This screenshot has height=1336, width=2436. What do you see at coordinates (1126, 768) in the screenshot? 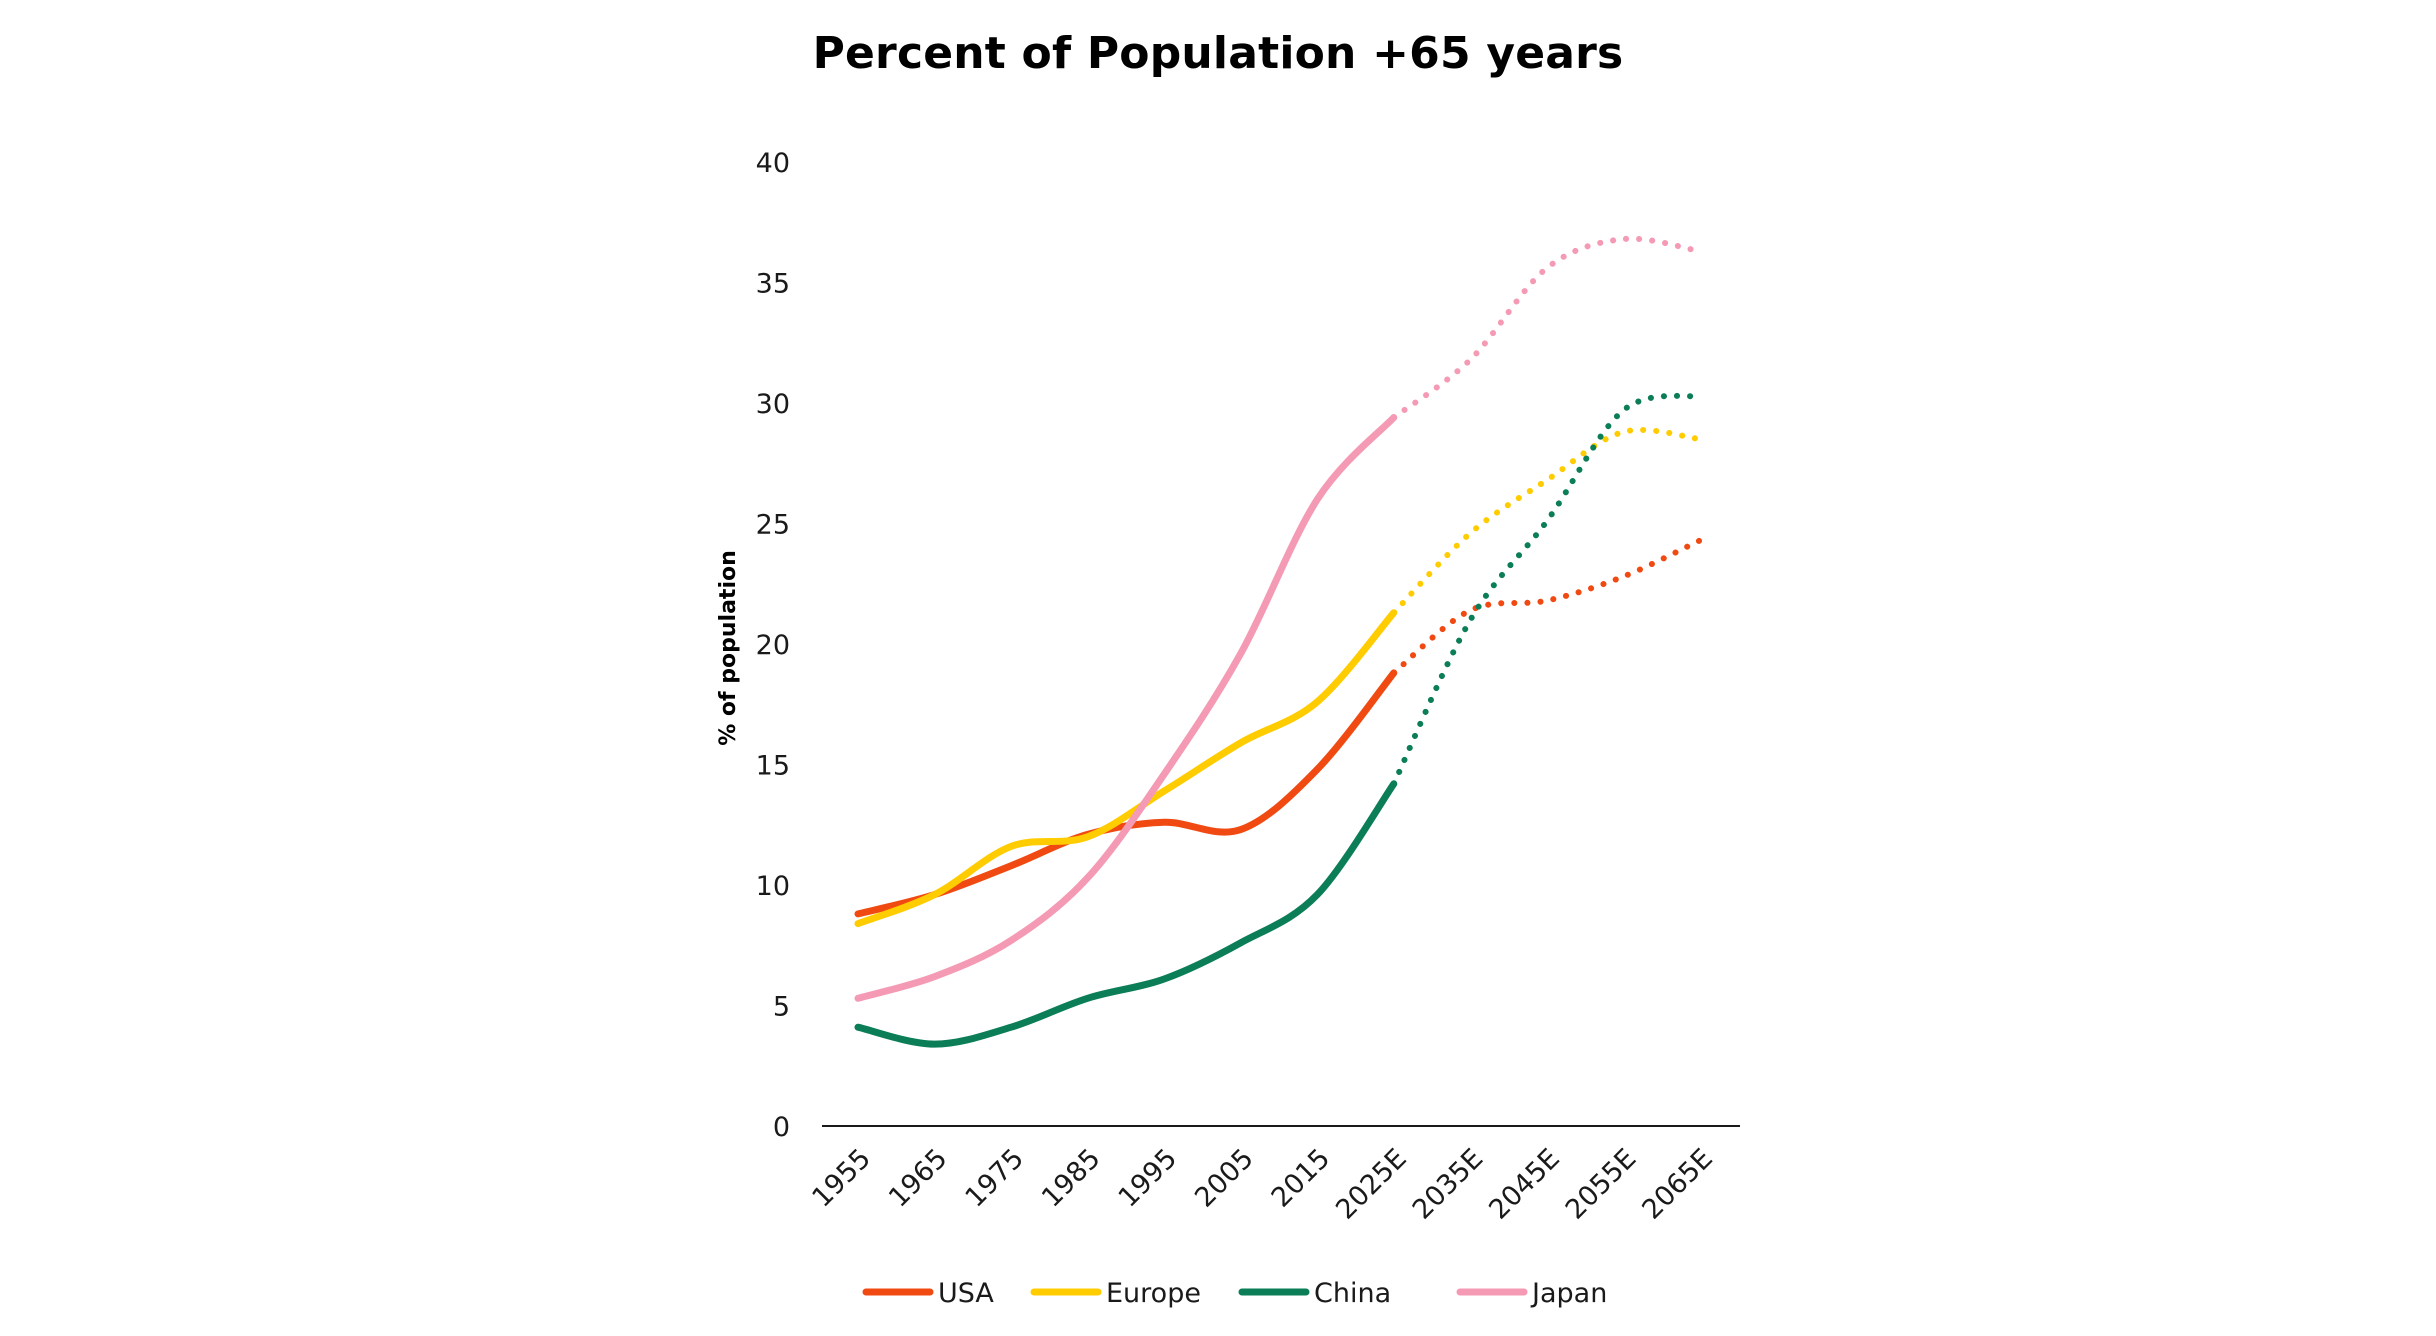
I see `series-line-europe` at bounding box center [1126, 768].